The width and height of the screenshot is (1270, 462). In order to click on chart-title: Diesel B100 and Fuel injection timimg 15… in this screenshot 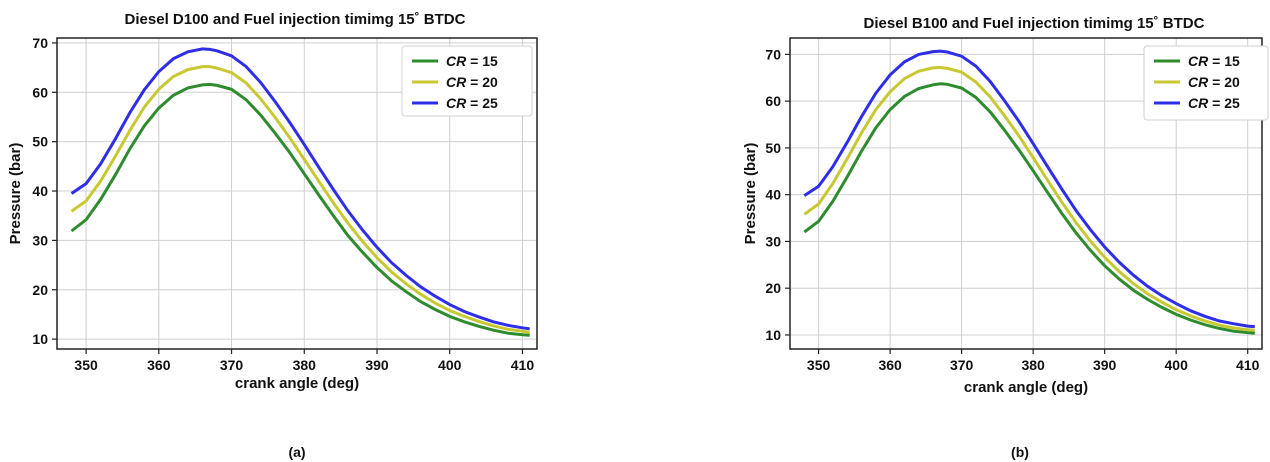, I will do `click(1034, 23)`.